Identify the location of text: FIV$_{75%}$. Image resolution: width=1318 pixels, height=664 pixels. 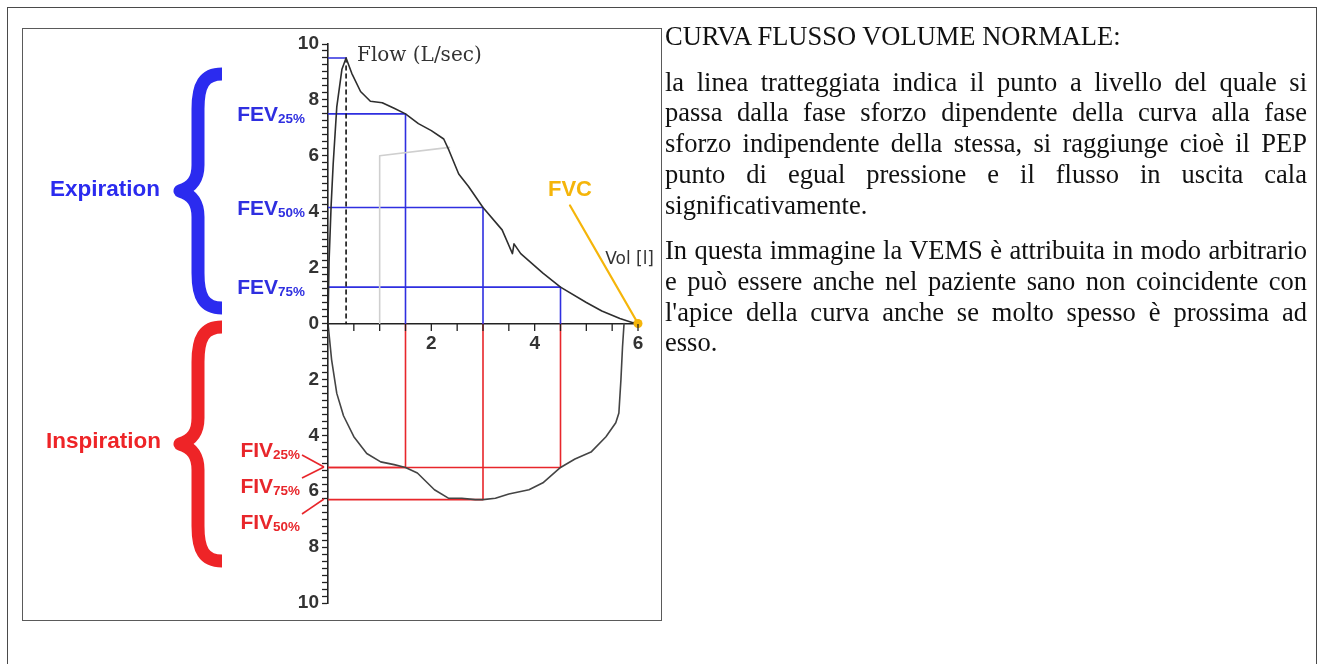
(270, 486).